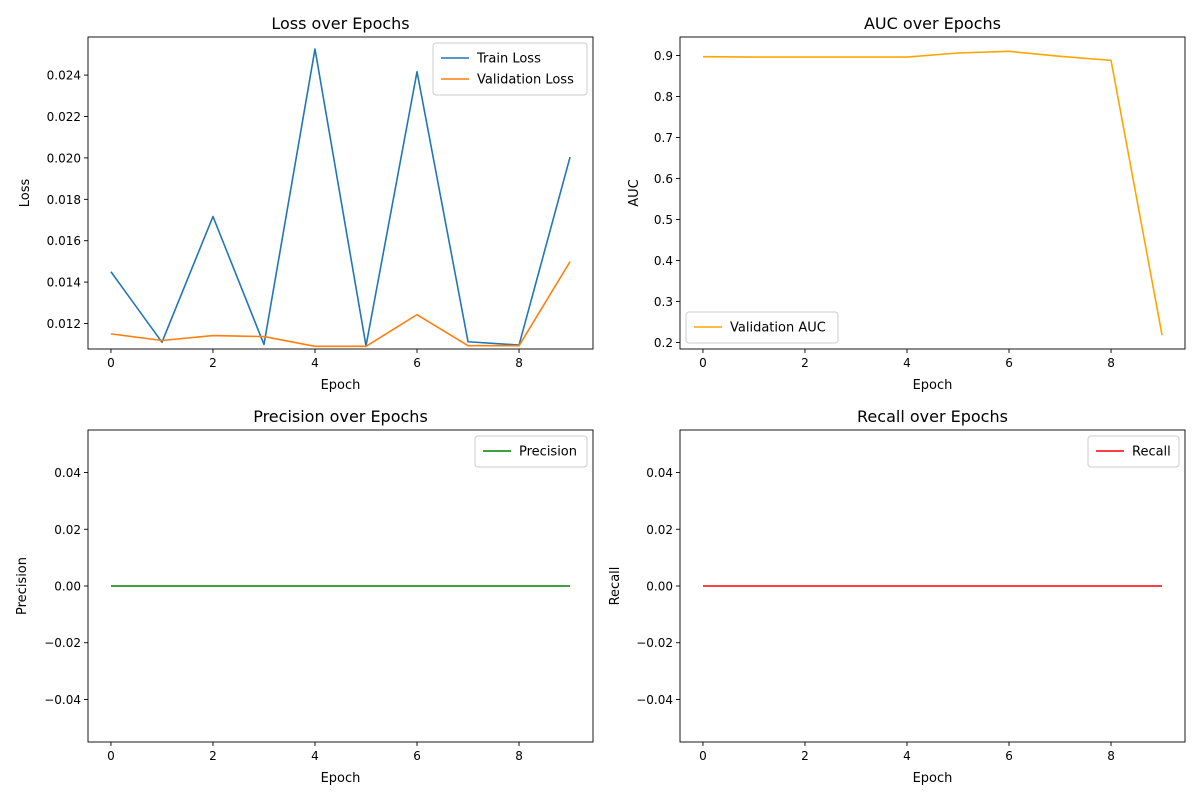 The width and height of the screenshot is (1200, 800). What do you see at coordinates (341, 778) in the screenshot?
I see `precision-x-axis-label: Epoch` at bounding box center [341, 778].